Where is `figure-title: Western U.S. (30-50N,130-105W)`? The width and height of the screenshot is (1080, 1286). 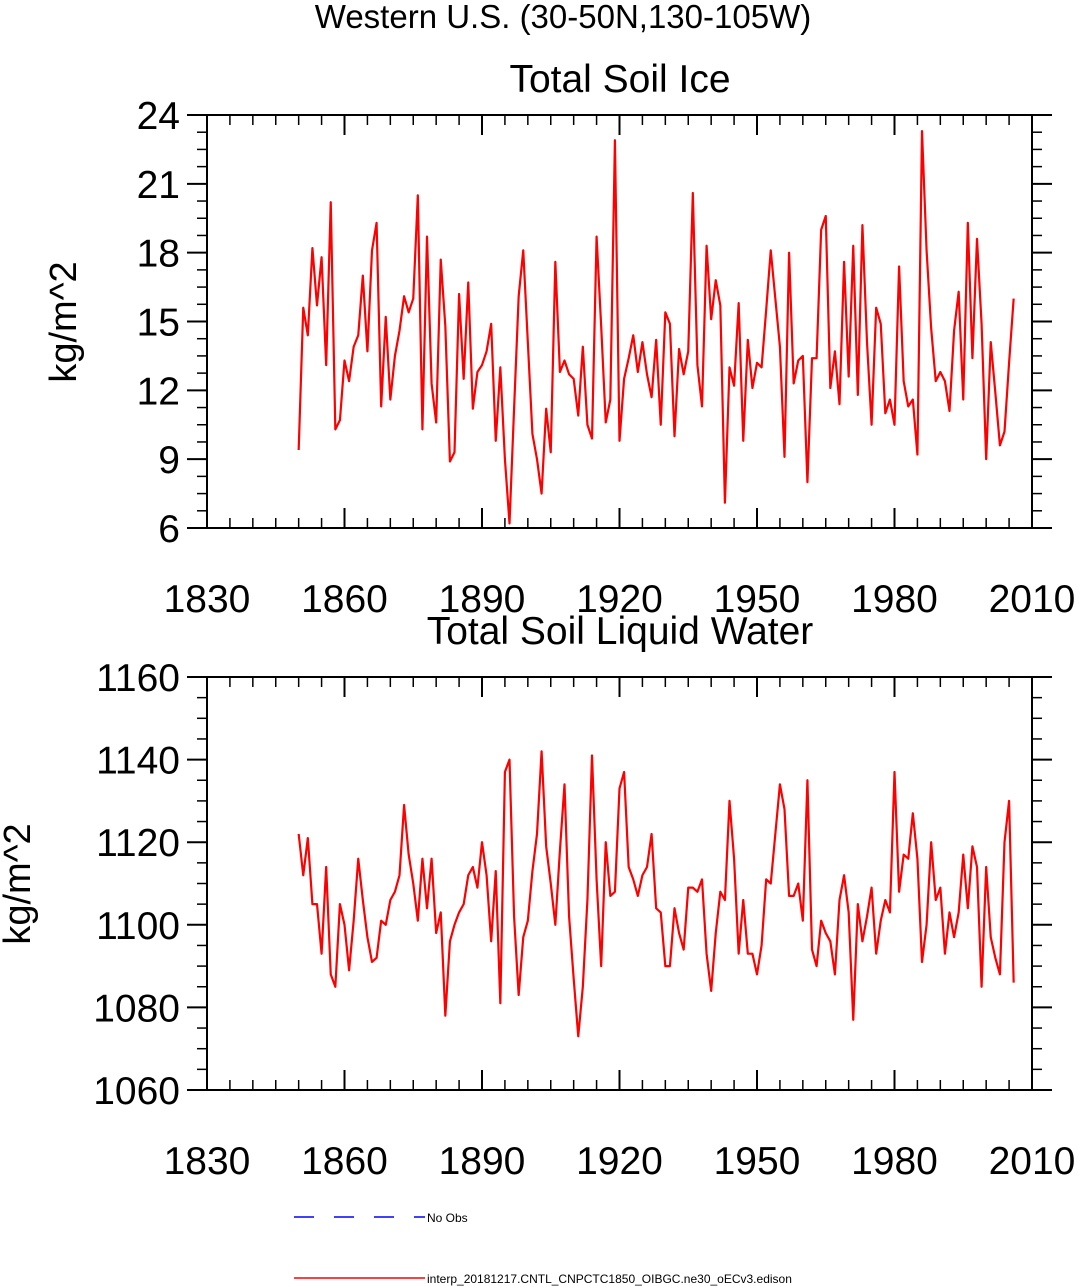 figure-title: Western U.S. (30-50N,130-105W) is located at coordinates (563, 17).